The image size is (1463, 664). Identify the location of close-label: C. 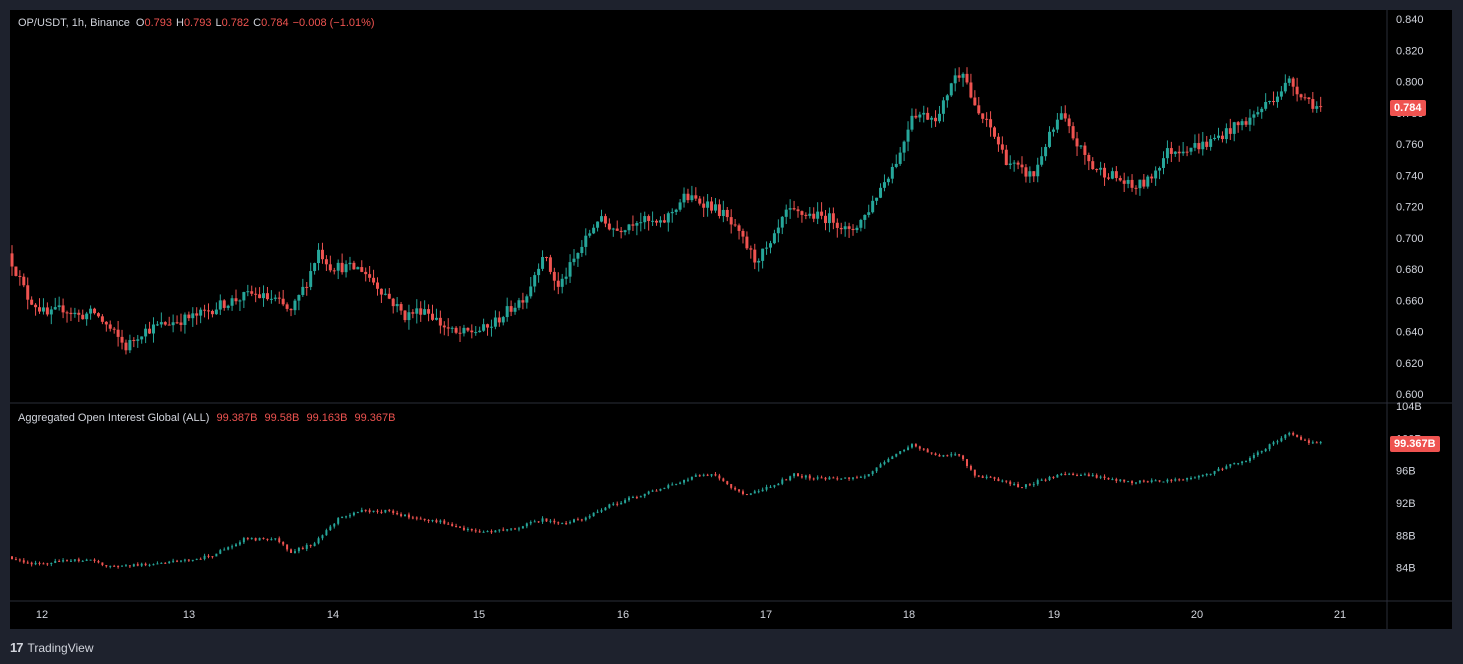
(257, 23).